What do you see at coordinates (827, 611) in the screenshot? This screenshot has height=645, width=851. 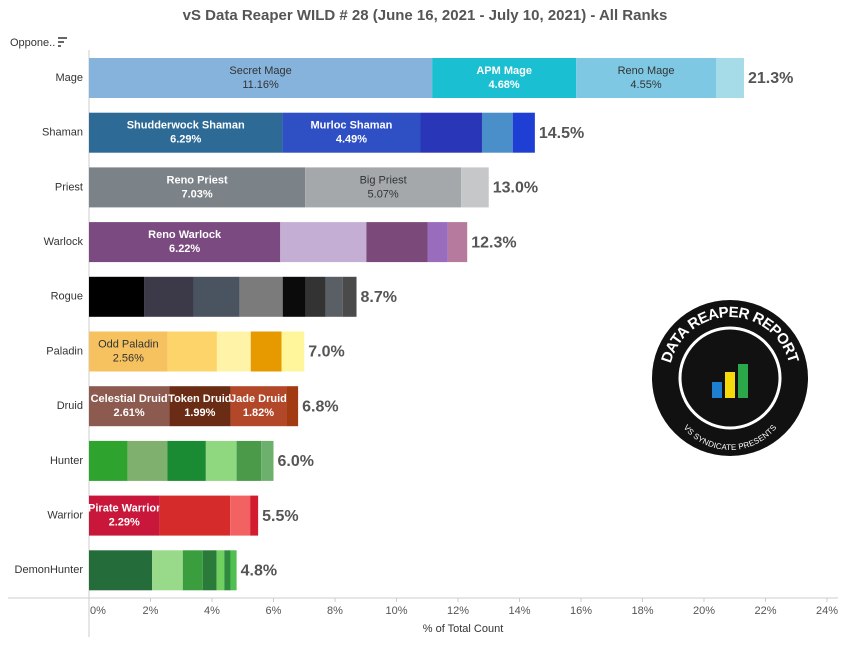 I see `x-tick-label: 24%` at bounding box center [827, 611].